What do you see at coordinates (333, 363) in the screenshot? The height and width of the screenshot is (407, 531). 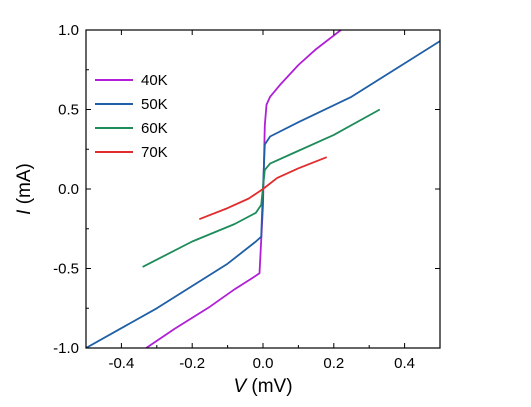 I see `x-tick-label: 0.2` at bounding box center [333, 363].